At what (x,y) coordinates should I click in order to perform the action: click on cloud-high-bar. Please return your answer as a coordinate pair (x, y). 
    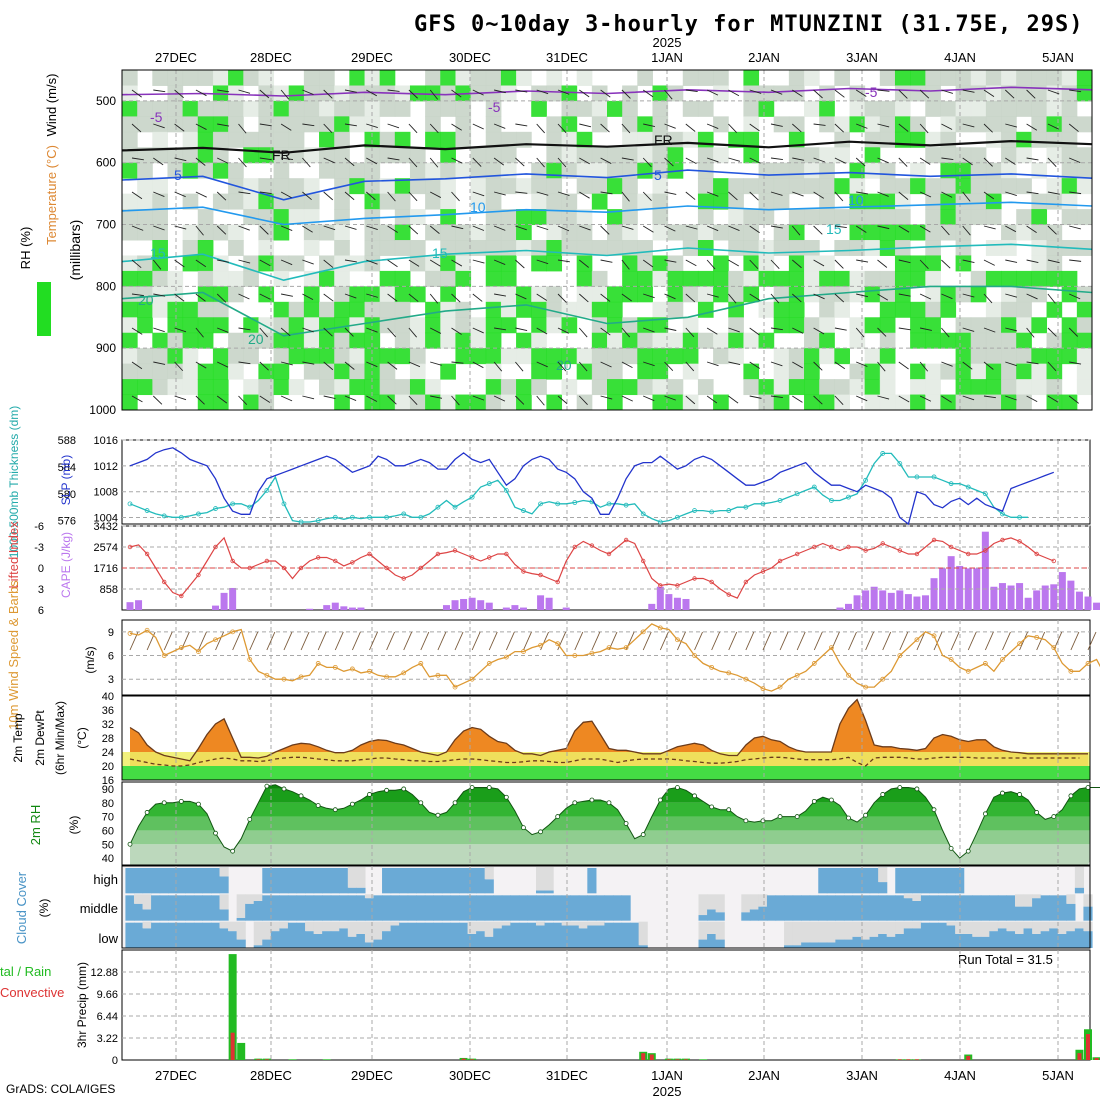
    Looking at the image, I should click on (130, 881).